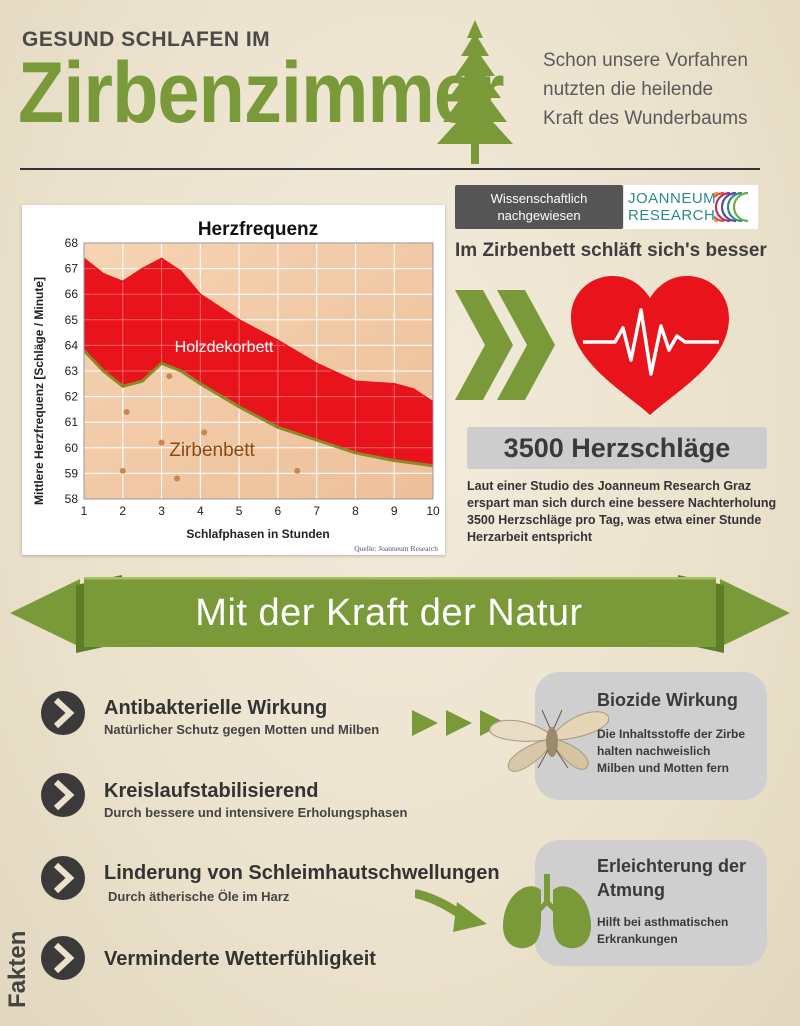  Describe the element at coordinates (72, 473) in the screenshot. I see `y-tick-label: 59` at that location.